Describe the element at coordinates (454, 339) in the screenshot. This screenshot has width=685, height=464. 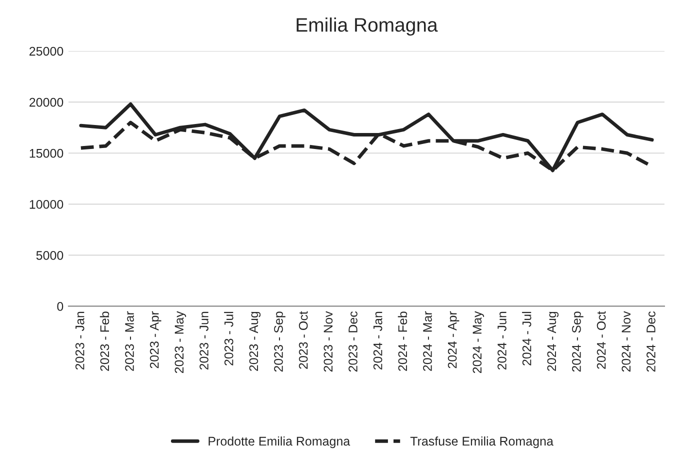
I see `x-tick-label: 2024 - Apr` at that location.